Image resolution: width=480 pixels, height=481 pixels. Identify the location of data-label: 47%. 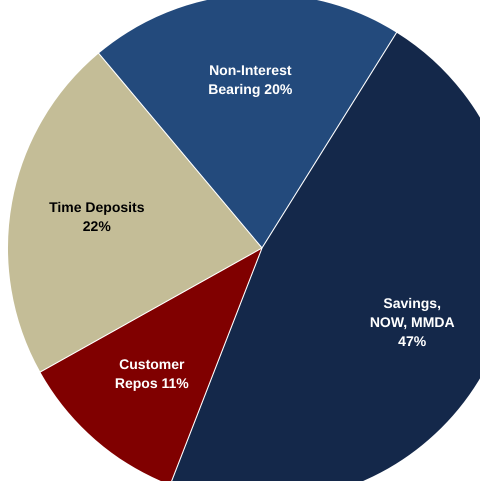
(412, 341).